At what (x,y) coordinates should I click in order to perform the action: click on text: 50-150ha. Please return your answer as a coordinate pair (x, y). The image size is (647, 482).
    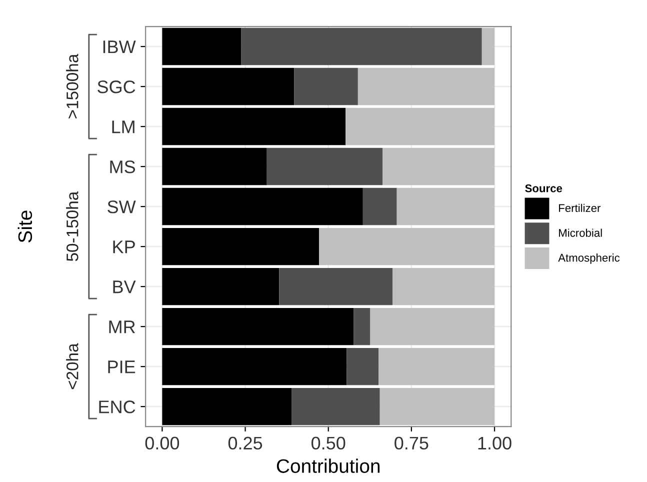
    Looking at the image, I should click on (72, 226).